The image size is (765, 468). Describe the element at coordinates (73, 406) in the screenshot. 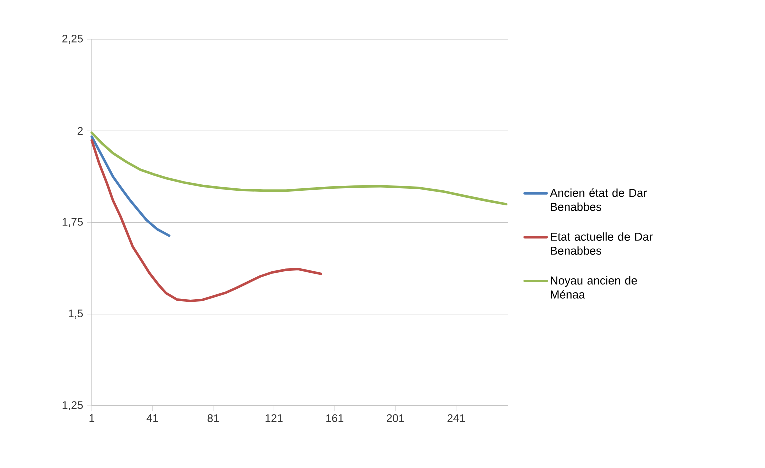

I see `y-tick-label: 1,25` at that location.